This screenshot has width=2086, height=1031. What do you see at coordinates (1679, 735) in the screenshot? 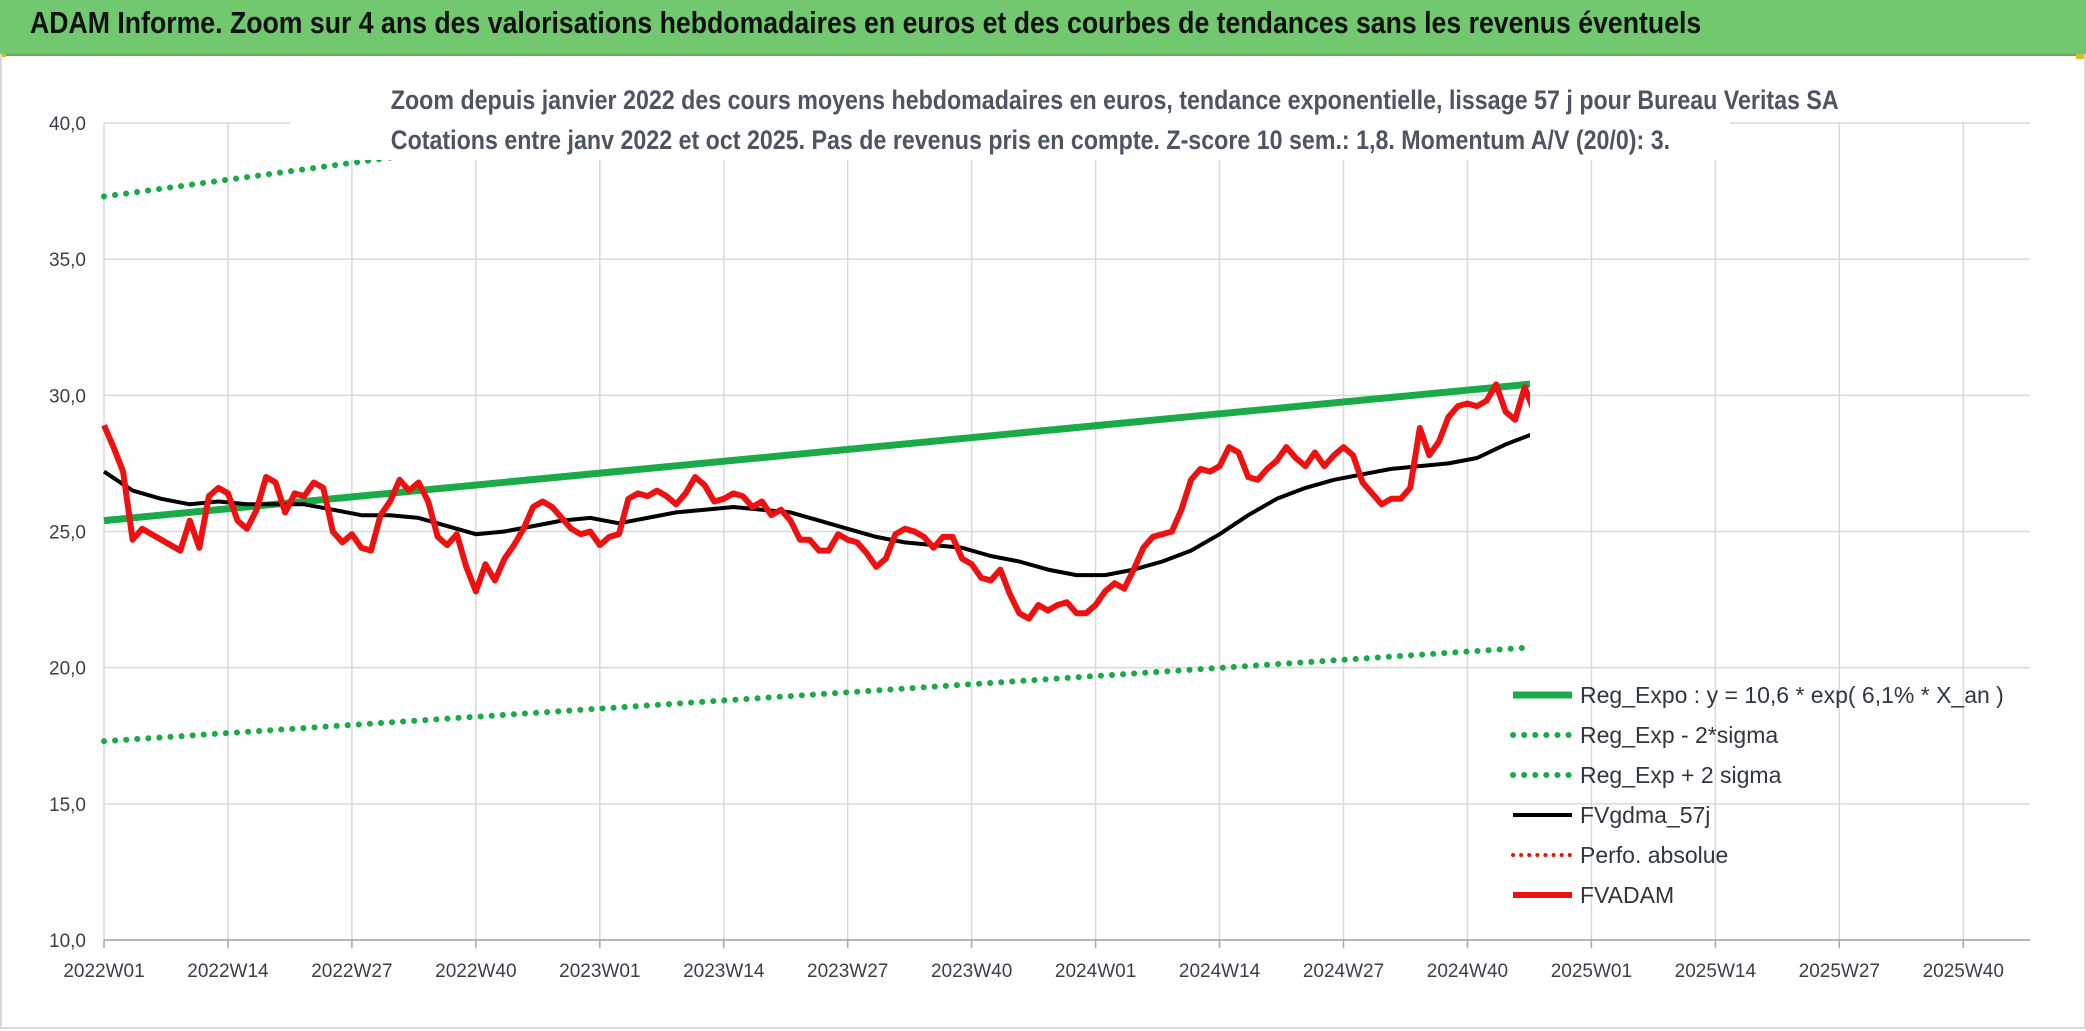
I see `legend-label: Reg_Exp - 2*sigma` at bounding box center [1679, 735].